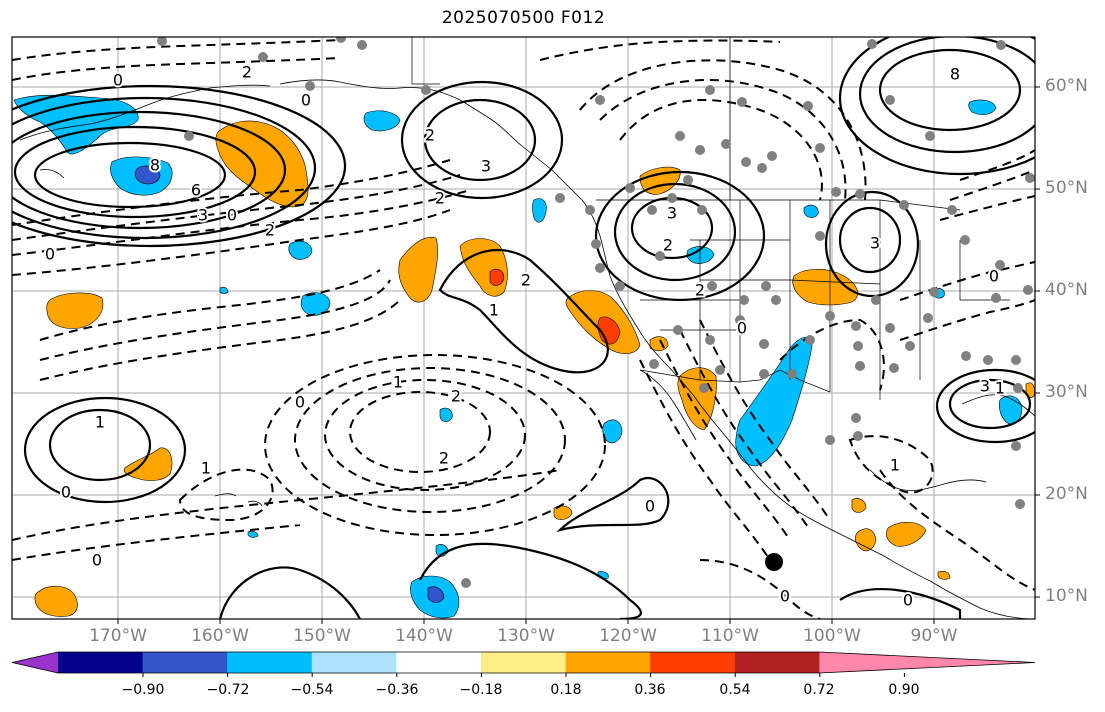 This screenshot has height=712, width=1105. Describe the element at coordinates (312, 690) in the screenshot. I see `colorbar-tick-label: −0.54` at that location.